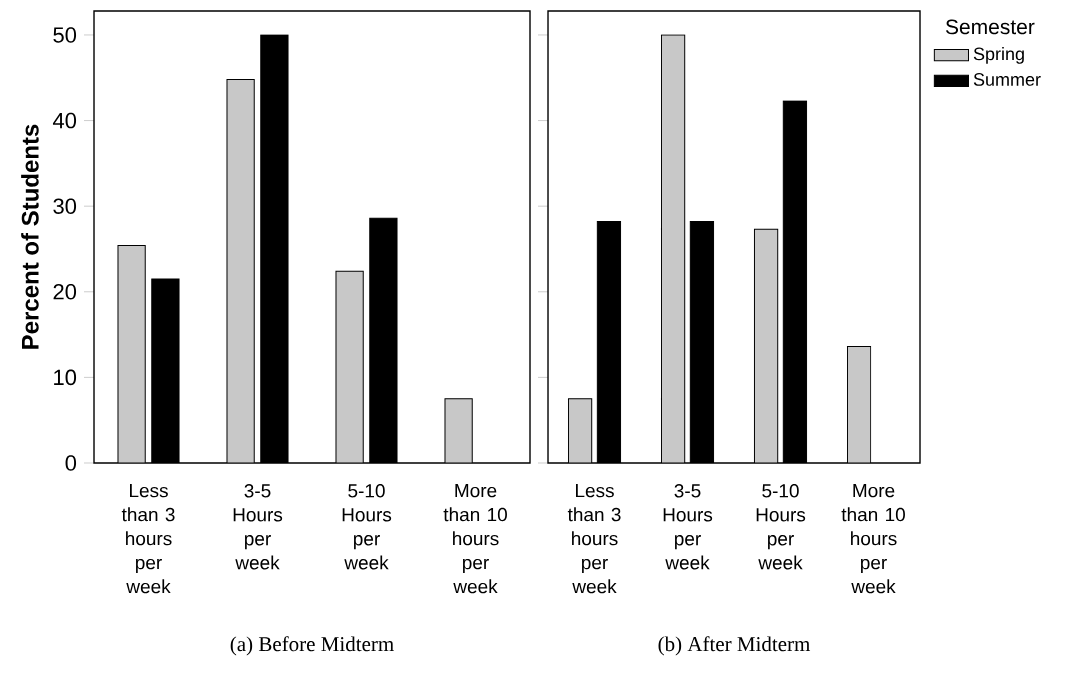 Image resolution: width=1080 pixels, height=694 pixels. Describe the element at coordinates (65, 35) in the screenshot. I see `y-tick-label: 50` at that location.